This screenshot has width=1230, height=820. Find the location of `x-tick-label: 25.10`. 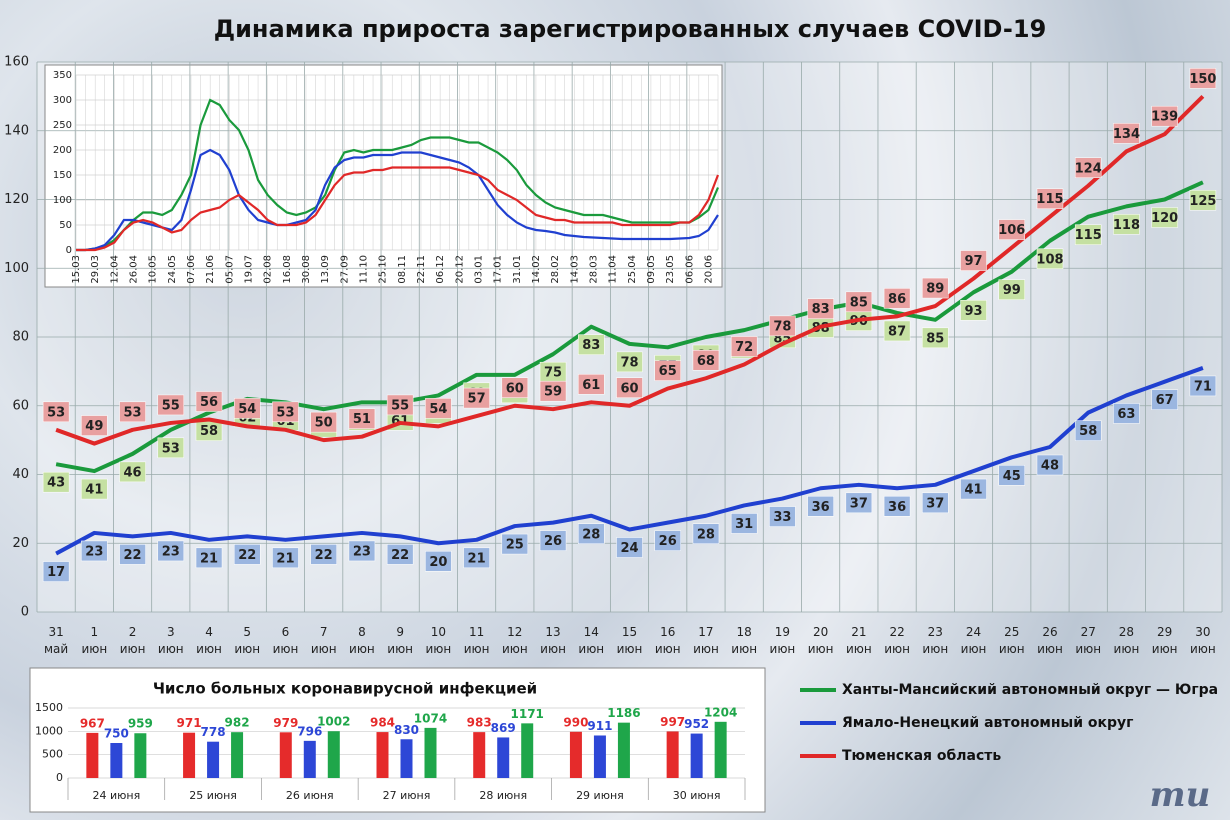

x-tick-label: 25.10 is located at coordinates (383, 269).